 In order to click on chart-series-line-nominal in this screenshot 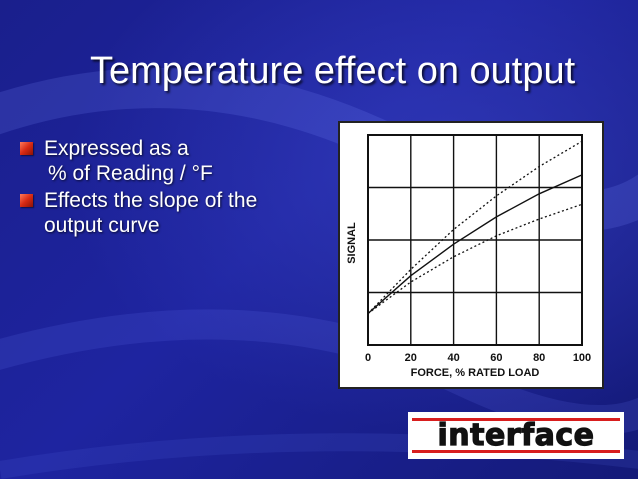, I will do `click(475, 244)`.